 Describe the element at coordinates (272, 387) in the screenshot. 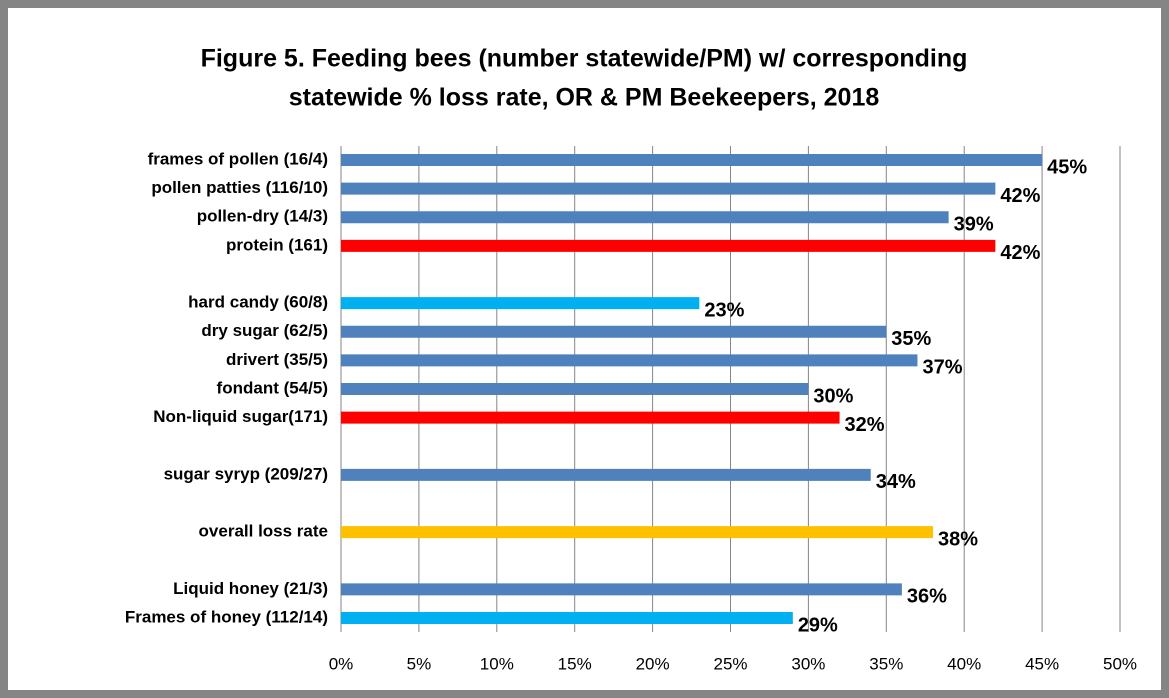

I see `y-tick-label: fondant (54/5)` at that location.